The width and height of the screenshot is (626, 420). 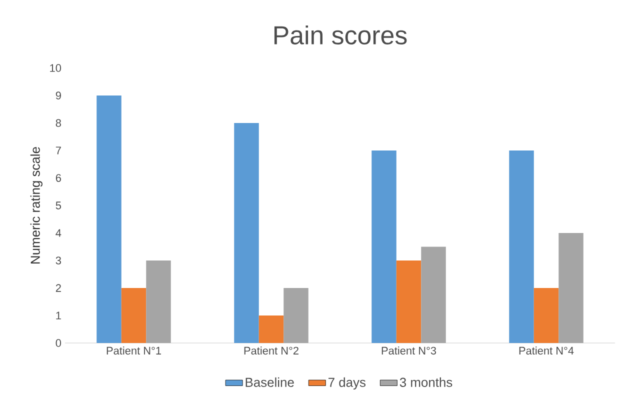 I want to click on x-tick-label: Patient N°3, so click(x=409, y=350).